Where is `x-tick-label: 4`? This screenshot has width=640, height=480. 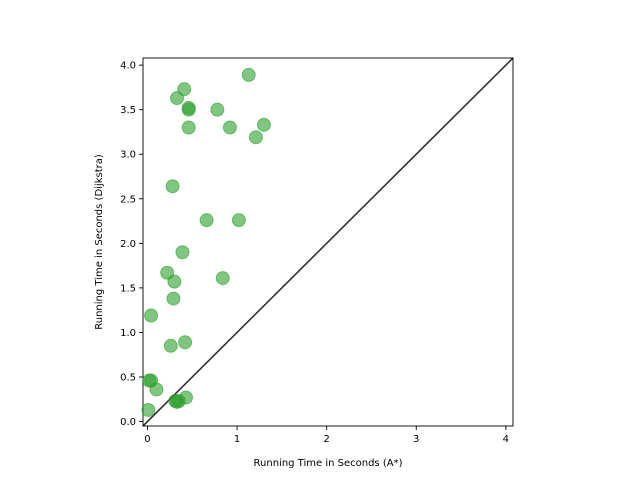 x-tick-label: 4 is located at coordinates (506, 439).